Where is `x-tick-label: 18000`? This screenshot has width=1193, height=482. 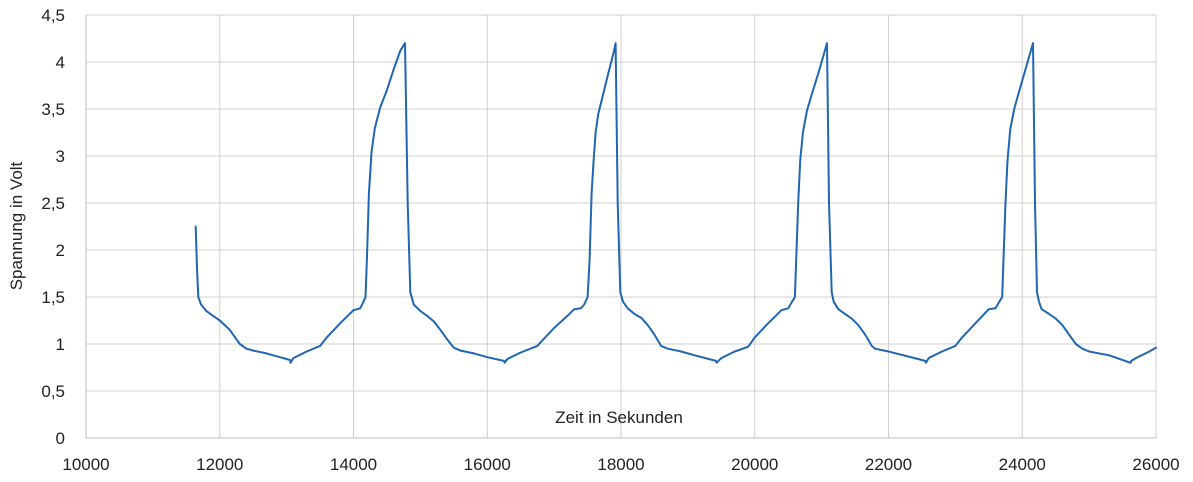
x-tick-label: 18000 is located at coordinates (620, 464).